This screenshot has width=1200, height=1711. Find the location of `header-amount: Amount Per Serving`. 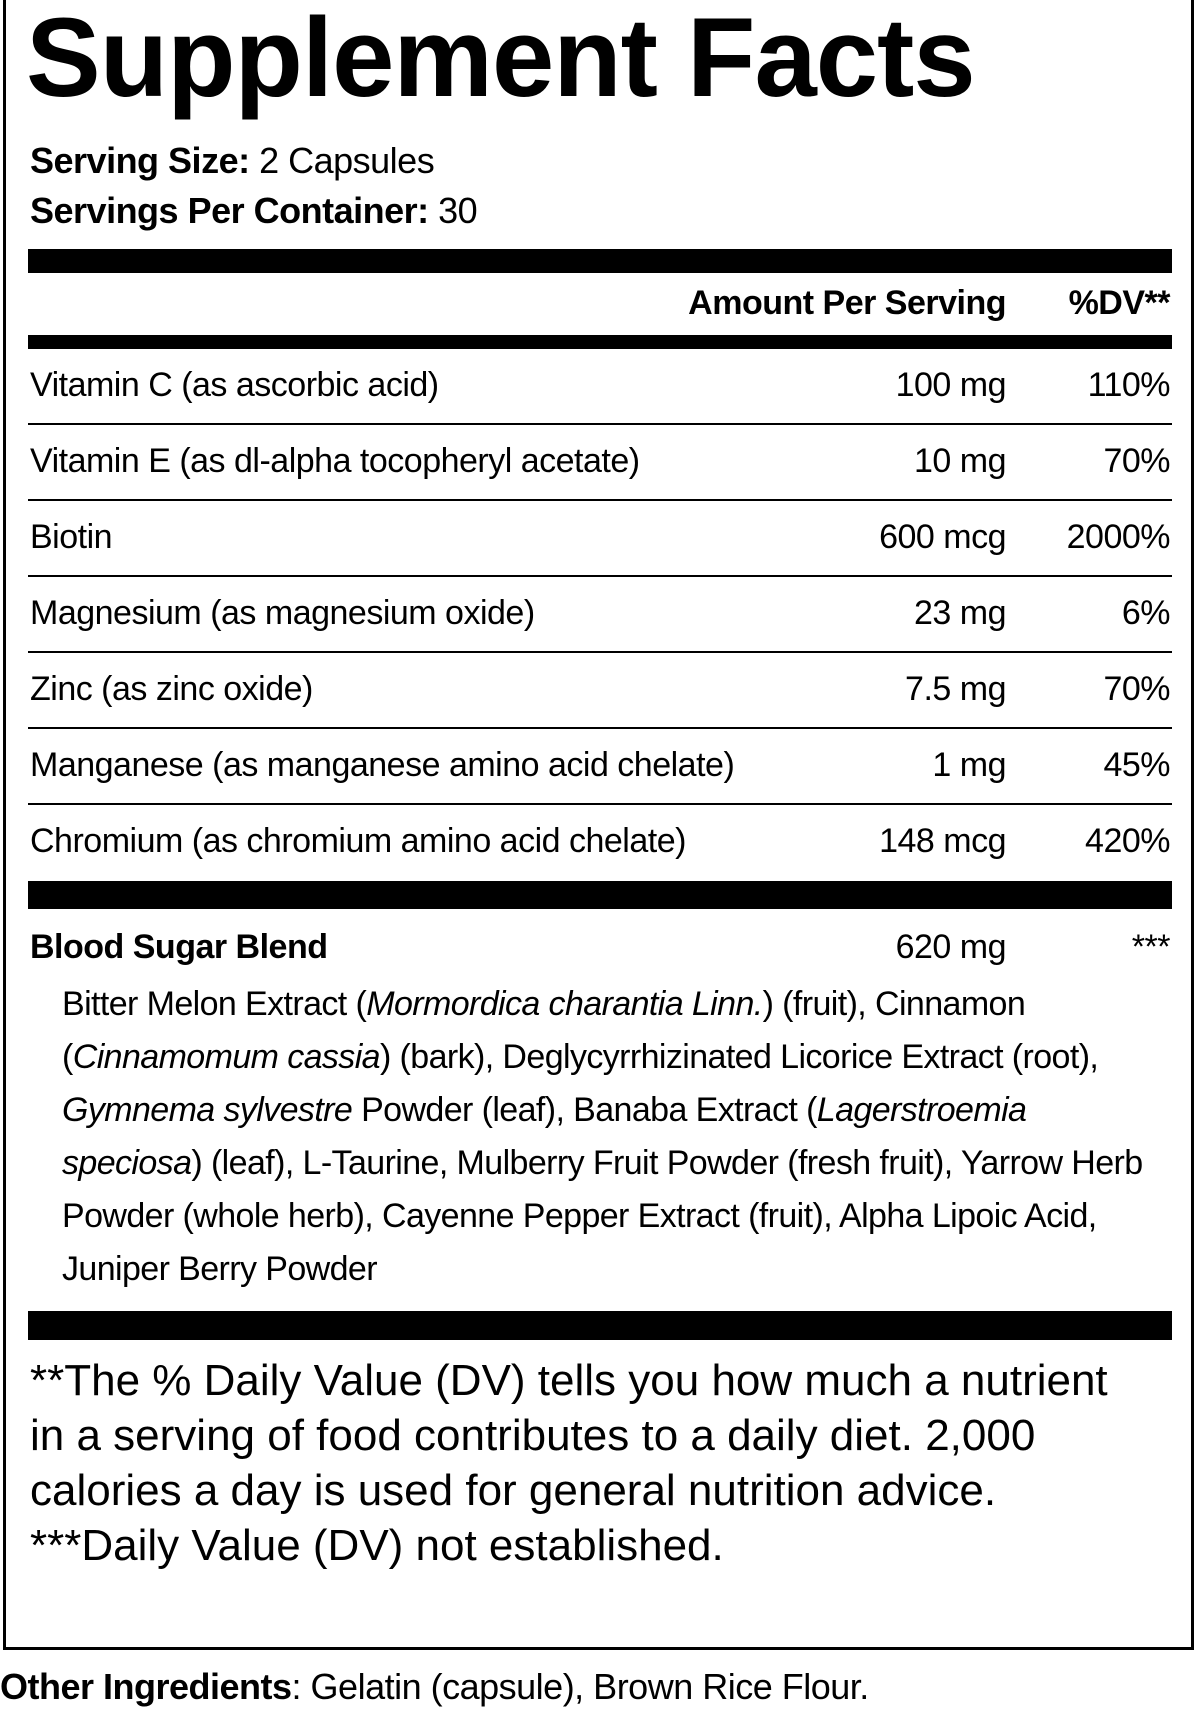

header-amount: Amount Per Serving is located at coordinates (847, 303).